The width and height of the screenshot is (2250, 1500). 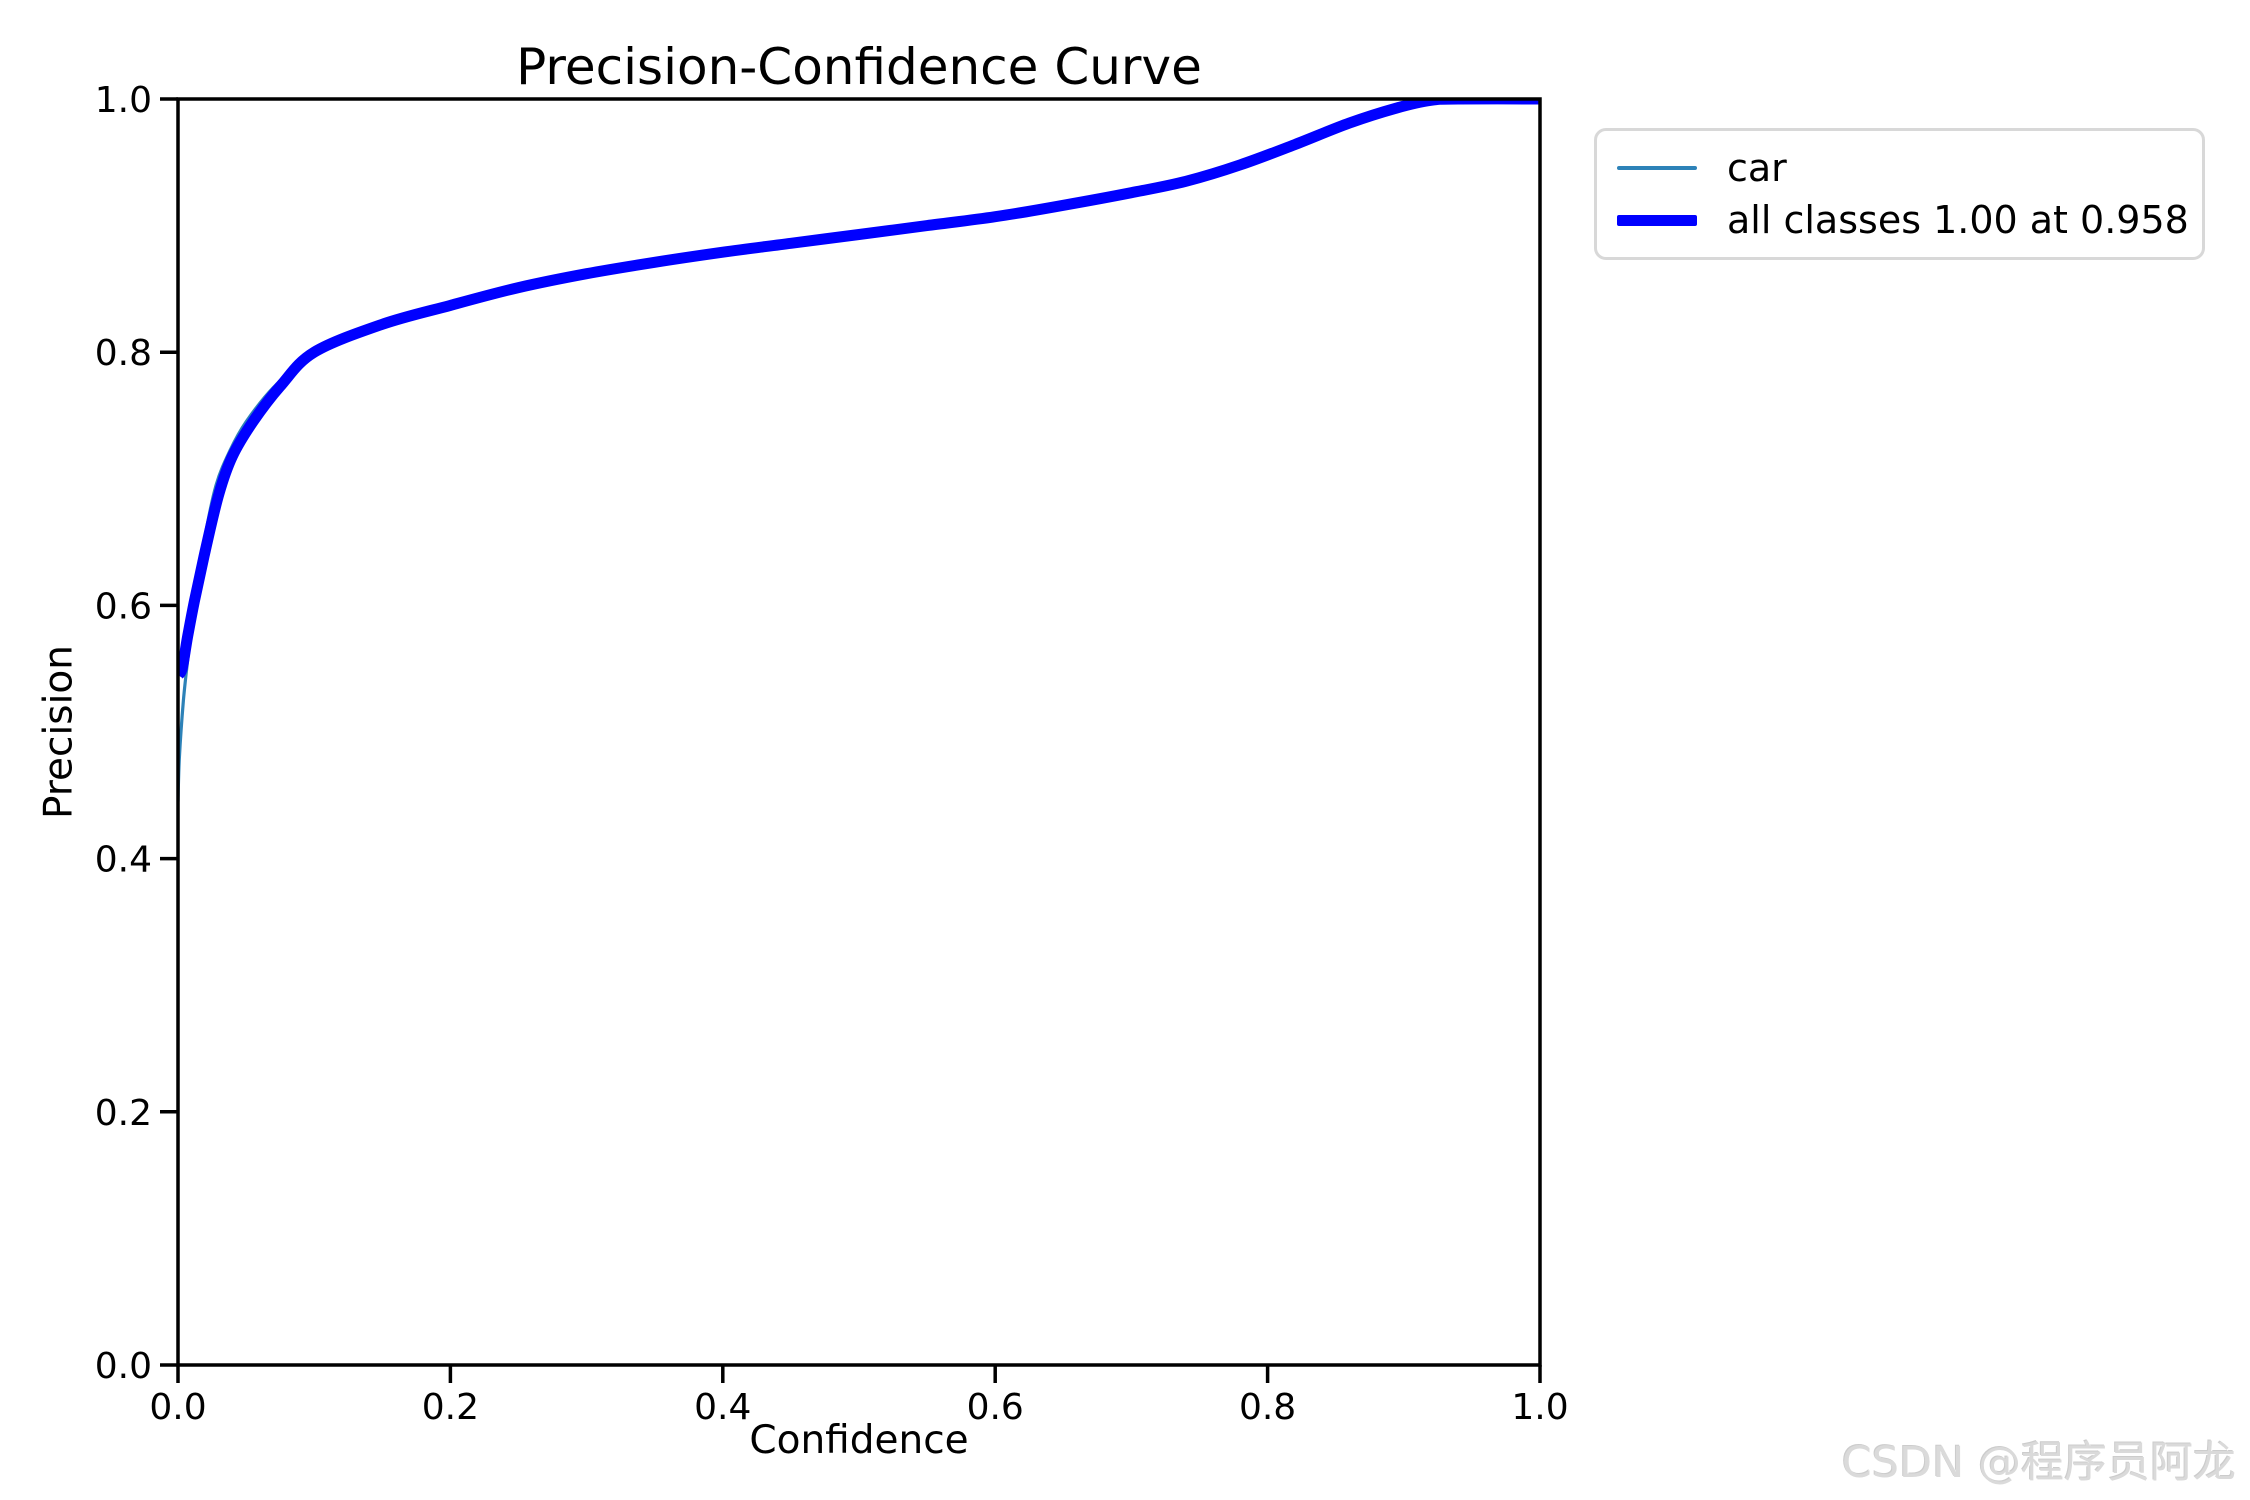 I want to click on y-tick-label: 0.2, so click(x=123, y=1113).